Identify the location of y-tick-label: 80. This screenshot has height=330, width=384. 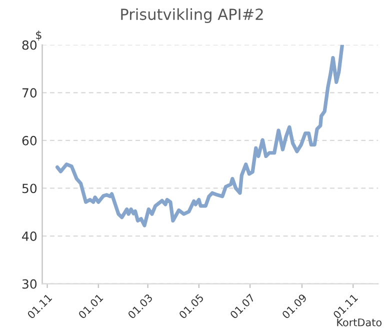
(29, 45).